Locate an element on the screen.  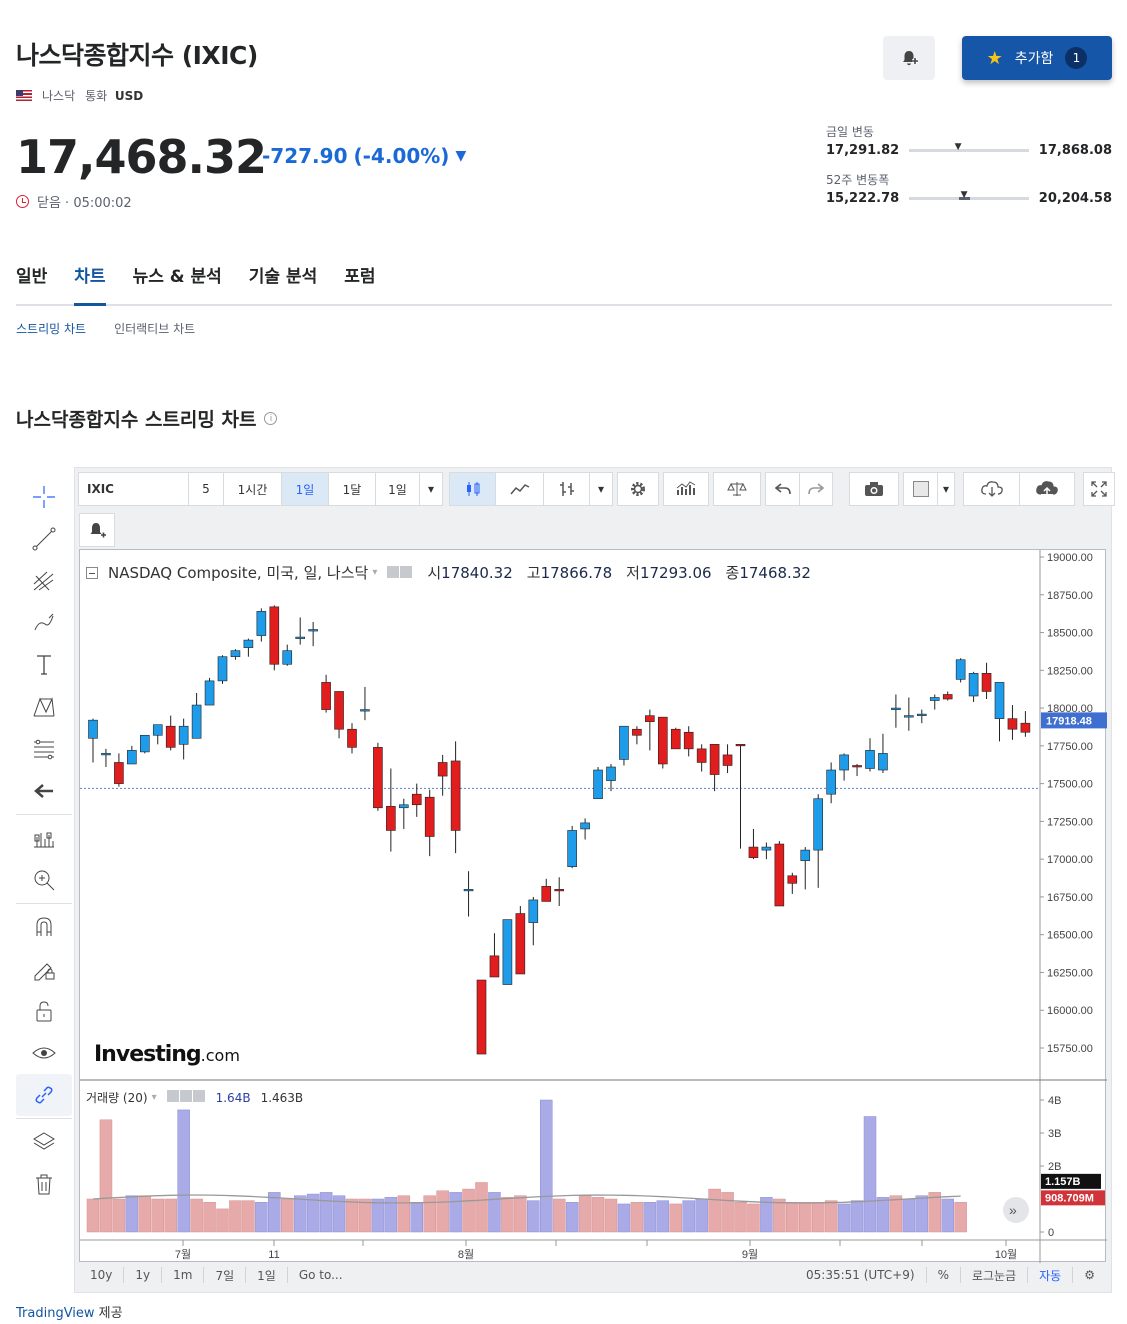
candles-icon is located at coordinates (472, 489).